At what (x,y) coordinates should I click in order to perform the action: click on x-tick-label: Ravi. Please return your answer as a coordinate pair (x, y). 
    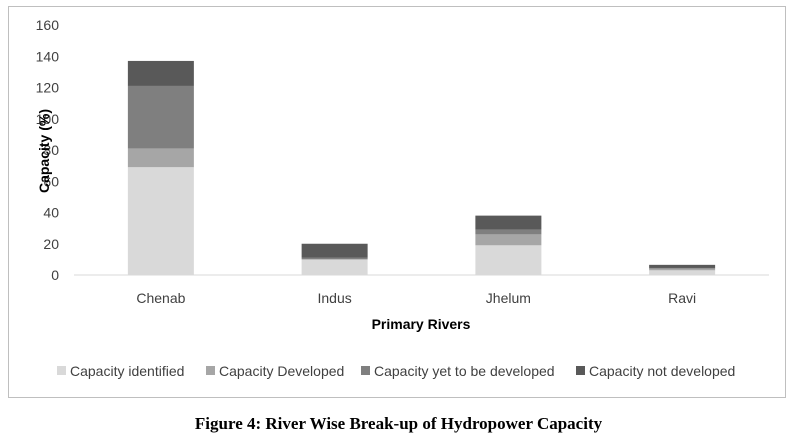
    Looking at the image, I should click on (682, 298).